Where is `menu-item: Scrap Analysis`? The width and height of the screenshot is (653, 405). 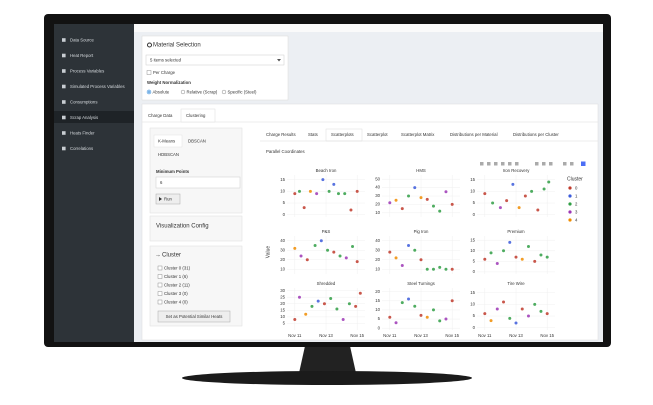 menu-item: Scrap Analysis is located at coordinates (84, 117).